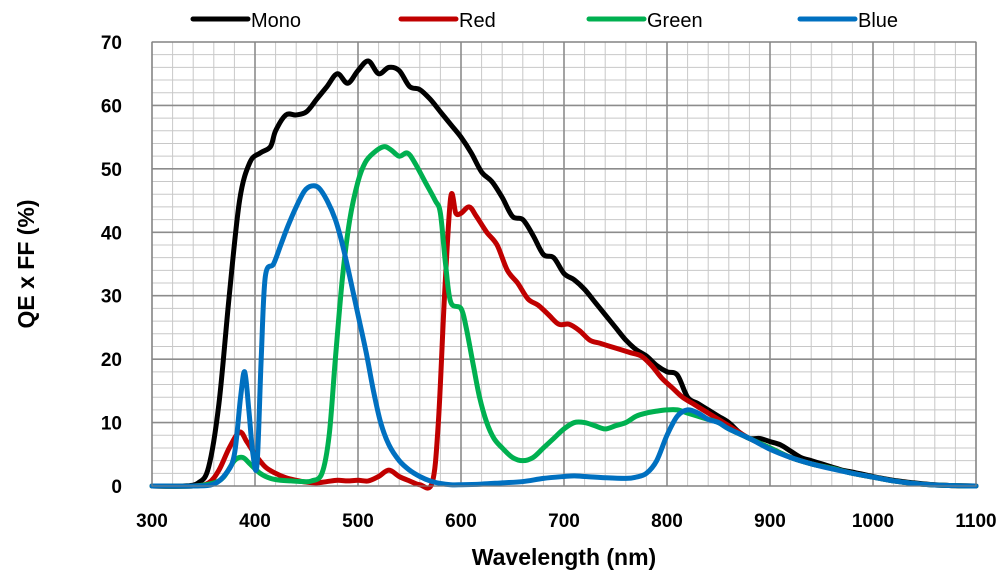  What do you see at coordinates (667, 521) in the screenshot?
I see `x-tick-label: 800` at bounding box center [667, 521].